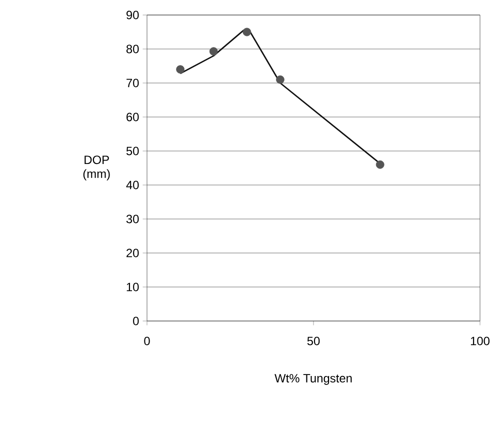 Image resolution: width=501 pixels, height=429 pixels. I want to click on y-tick-label: 80, so click(132, 49).